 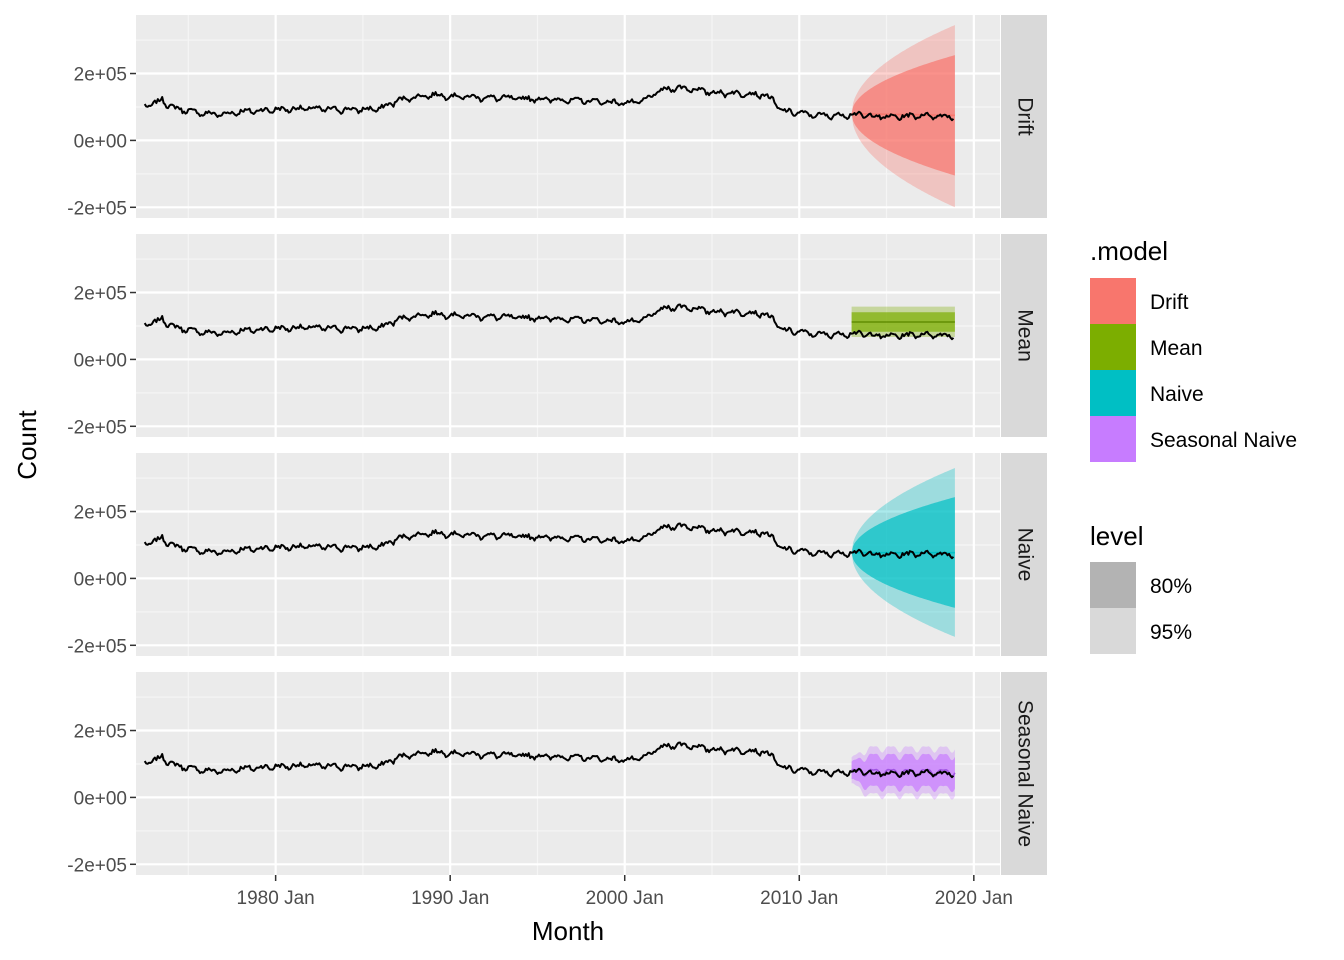 What do you see at coordinates (1177, 394) in the screenshot?
I see `legend-model-label: Naive` at bounding box center [1177, 394].